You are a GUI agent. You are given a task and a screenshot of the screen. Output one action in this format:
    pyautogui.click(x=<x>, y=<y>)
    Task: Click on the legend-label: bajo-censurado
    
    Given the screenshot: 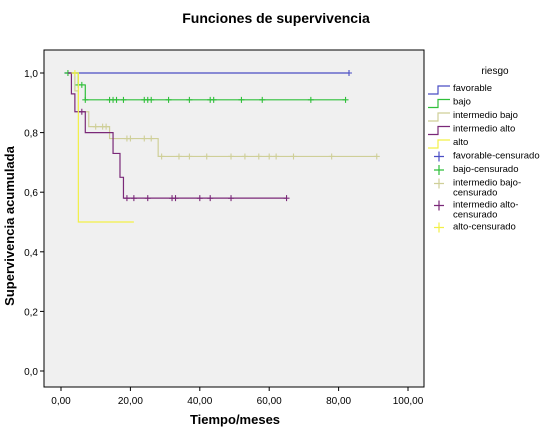 What is the action you would take?
    pyautogui.click(x=486, y=169)
    